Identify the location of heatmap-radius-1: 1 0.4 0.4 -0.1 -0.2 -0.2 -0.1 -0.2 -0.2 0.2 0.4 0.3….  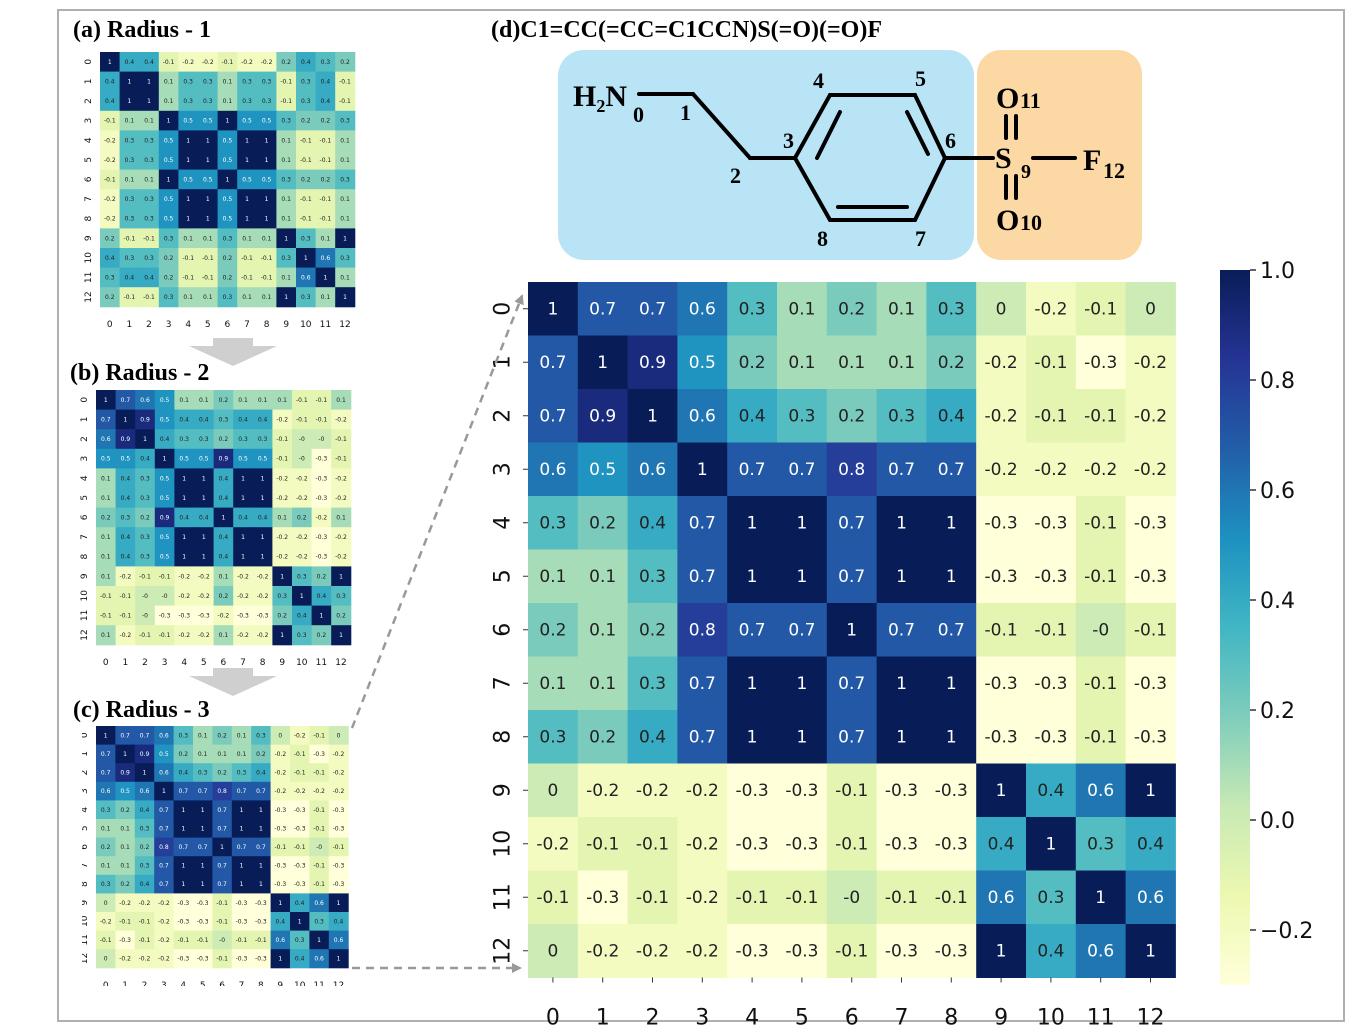
(220, 191).